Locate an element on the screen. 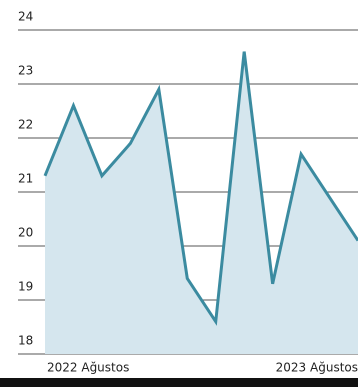  y-tick-label: 19 is located at coordinates (25, 287).